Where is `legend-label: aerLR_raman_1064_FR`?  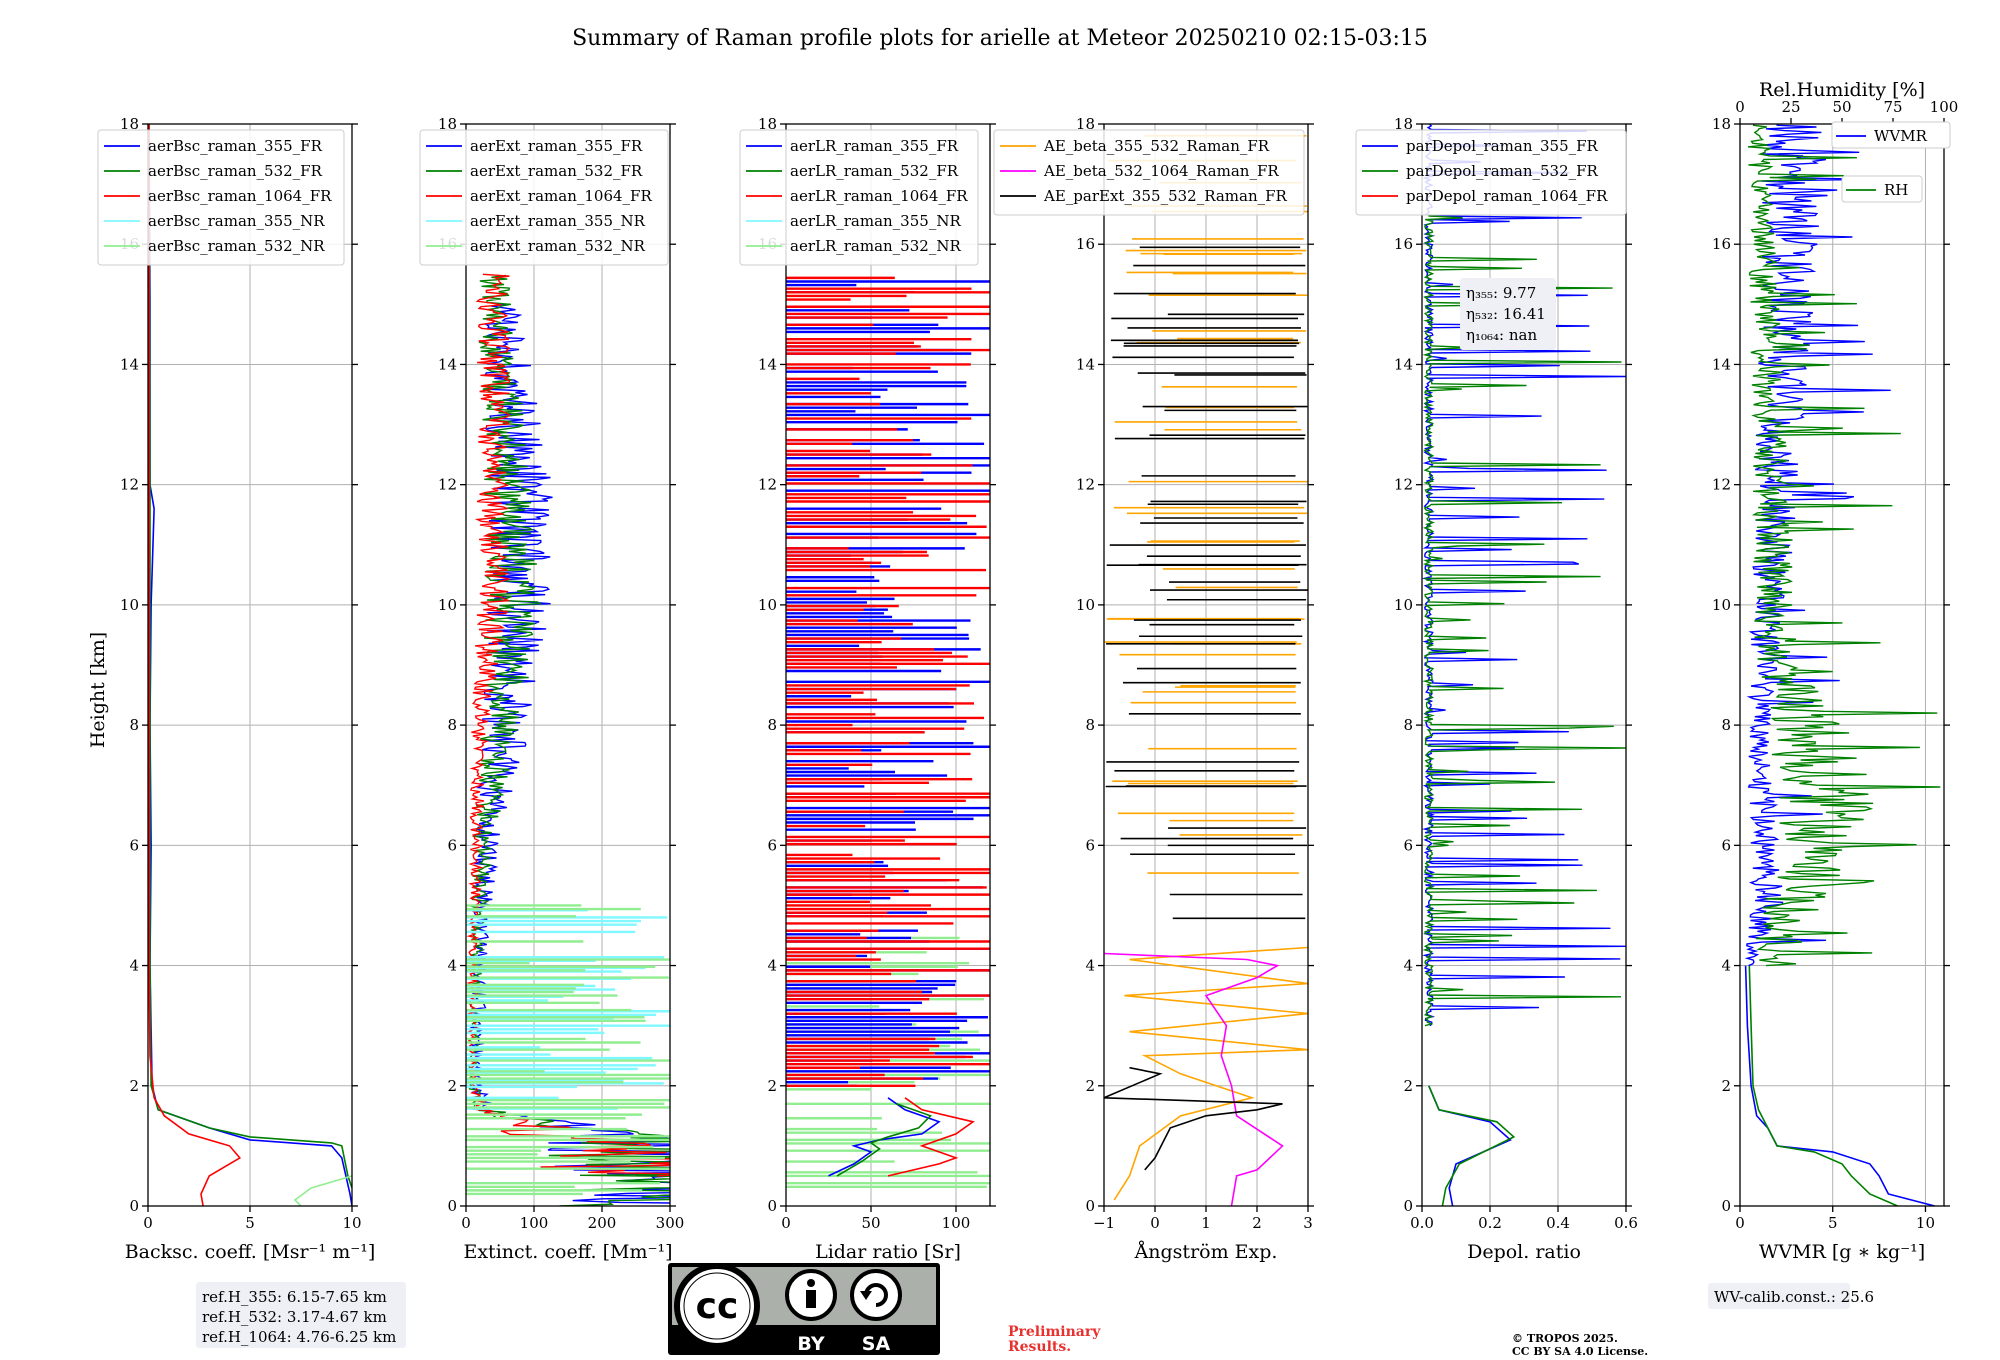
legend-label: aerLR_raman_1064_FR is located at coordinates (879, 196).